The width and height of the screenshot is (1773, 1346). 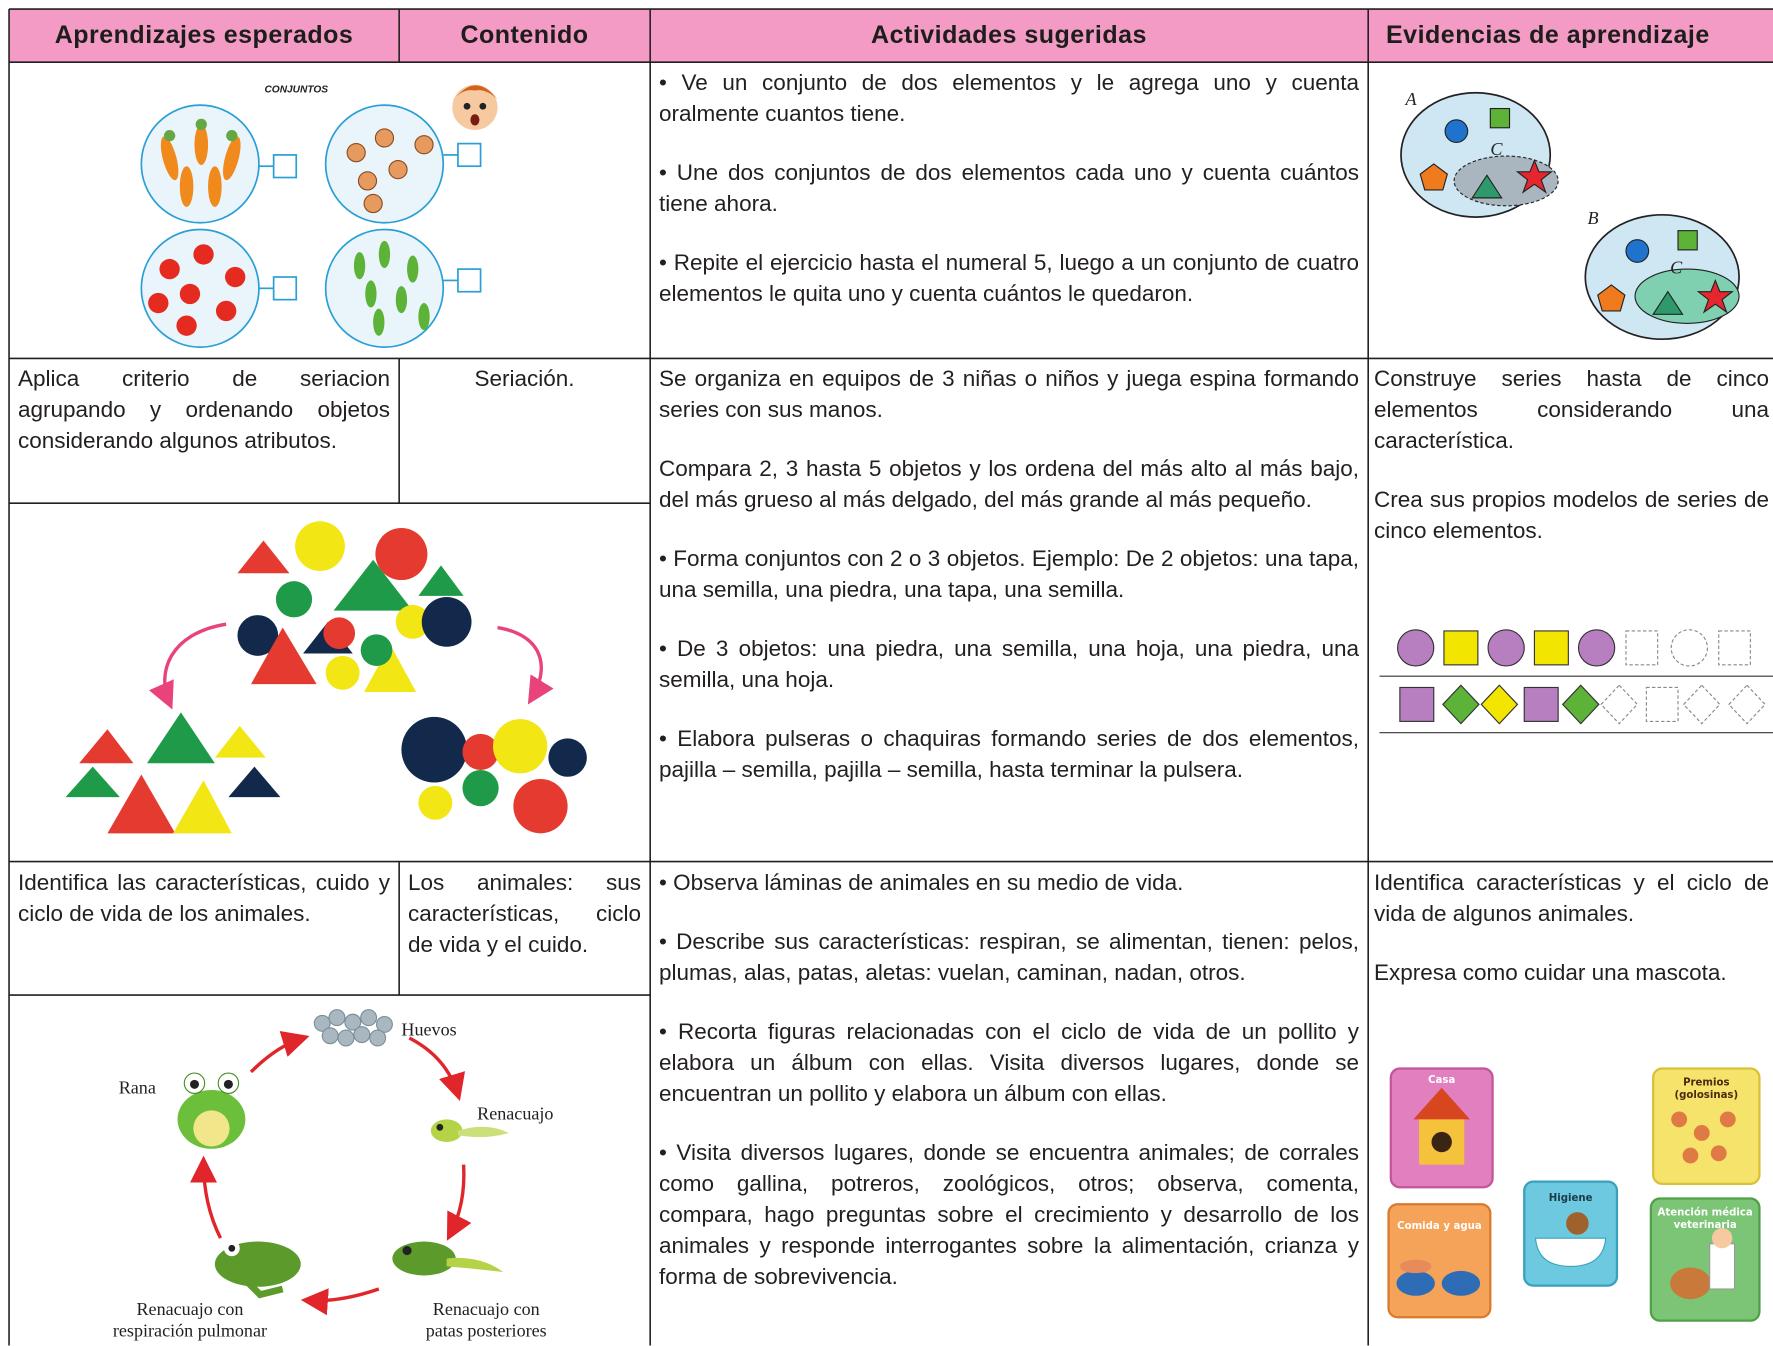 I want to click on cycle-label: Renacuajo, so click(x=515, y=1113).